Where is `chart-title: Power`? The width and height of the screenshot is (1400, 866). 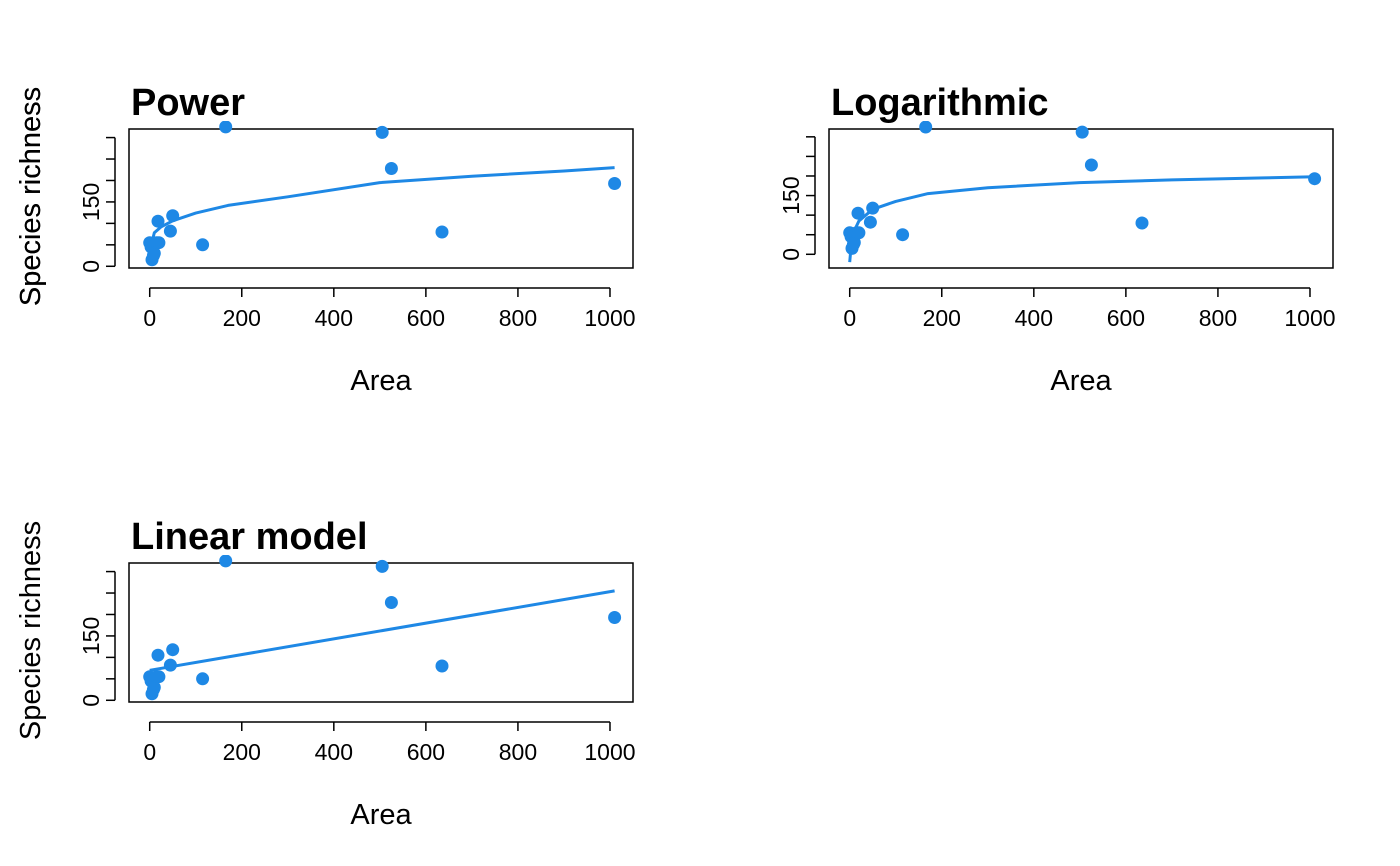
chart-title: Power is located at coordinates (188, 103).